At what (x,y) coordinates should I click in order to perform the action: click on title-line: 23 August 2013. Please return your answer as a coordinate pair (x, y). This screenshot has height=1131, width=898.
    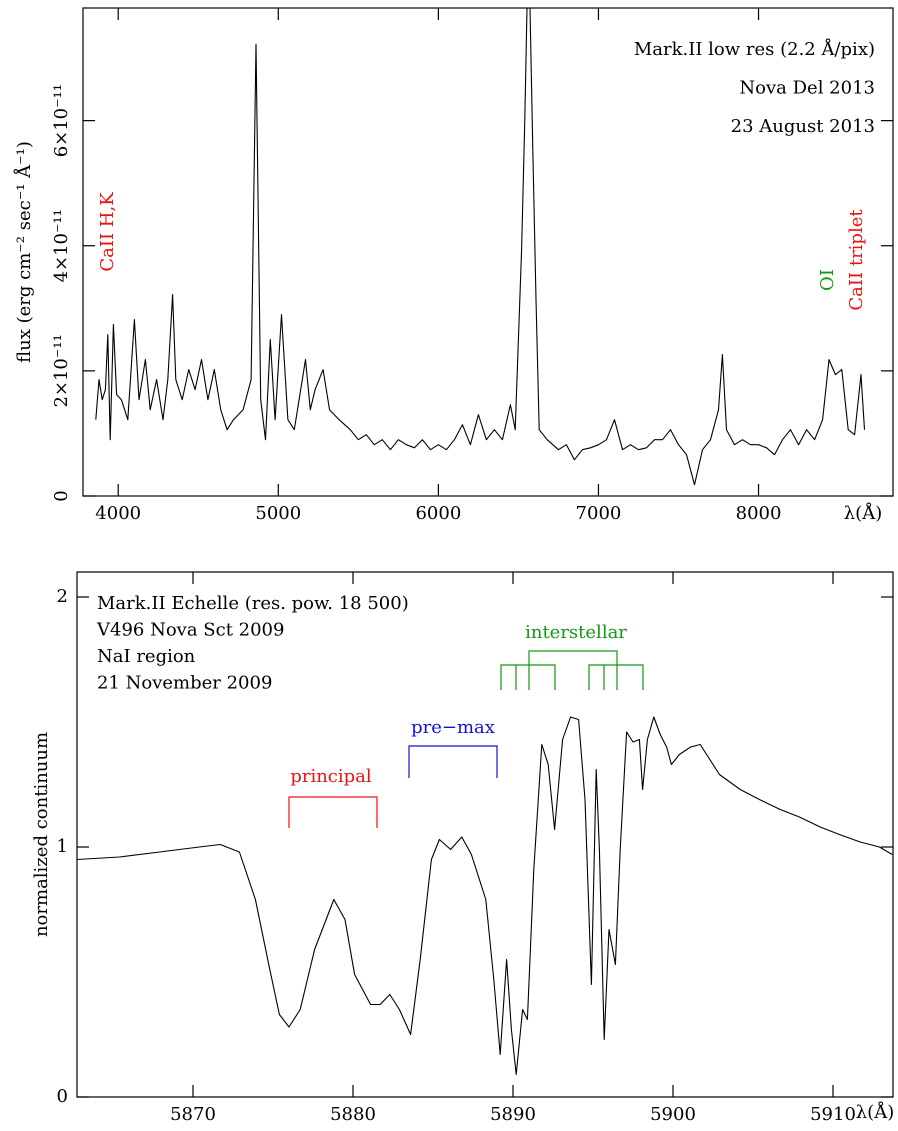
    Looking at the image, I should click on (803, 126).